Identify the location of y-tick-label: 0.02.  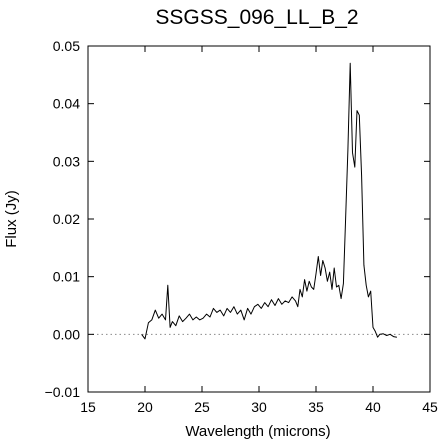
(66, 219).